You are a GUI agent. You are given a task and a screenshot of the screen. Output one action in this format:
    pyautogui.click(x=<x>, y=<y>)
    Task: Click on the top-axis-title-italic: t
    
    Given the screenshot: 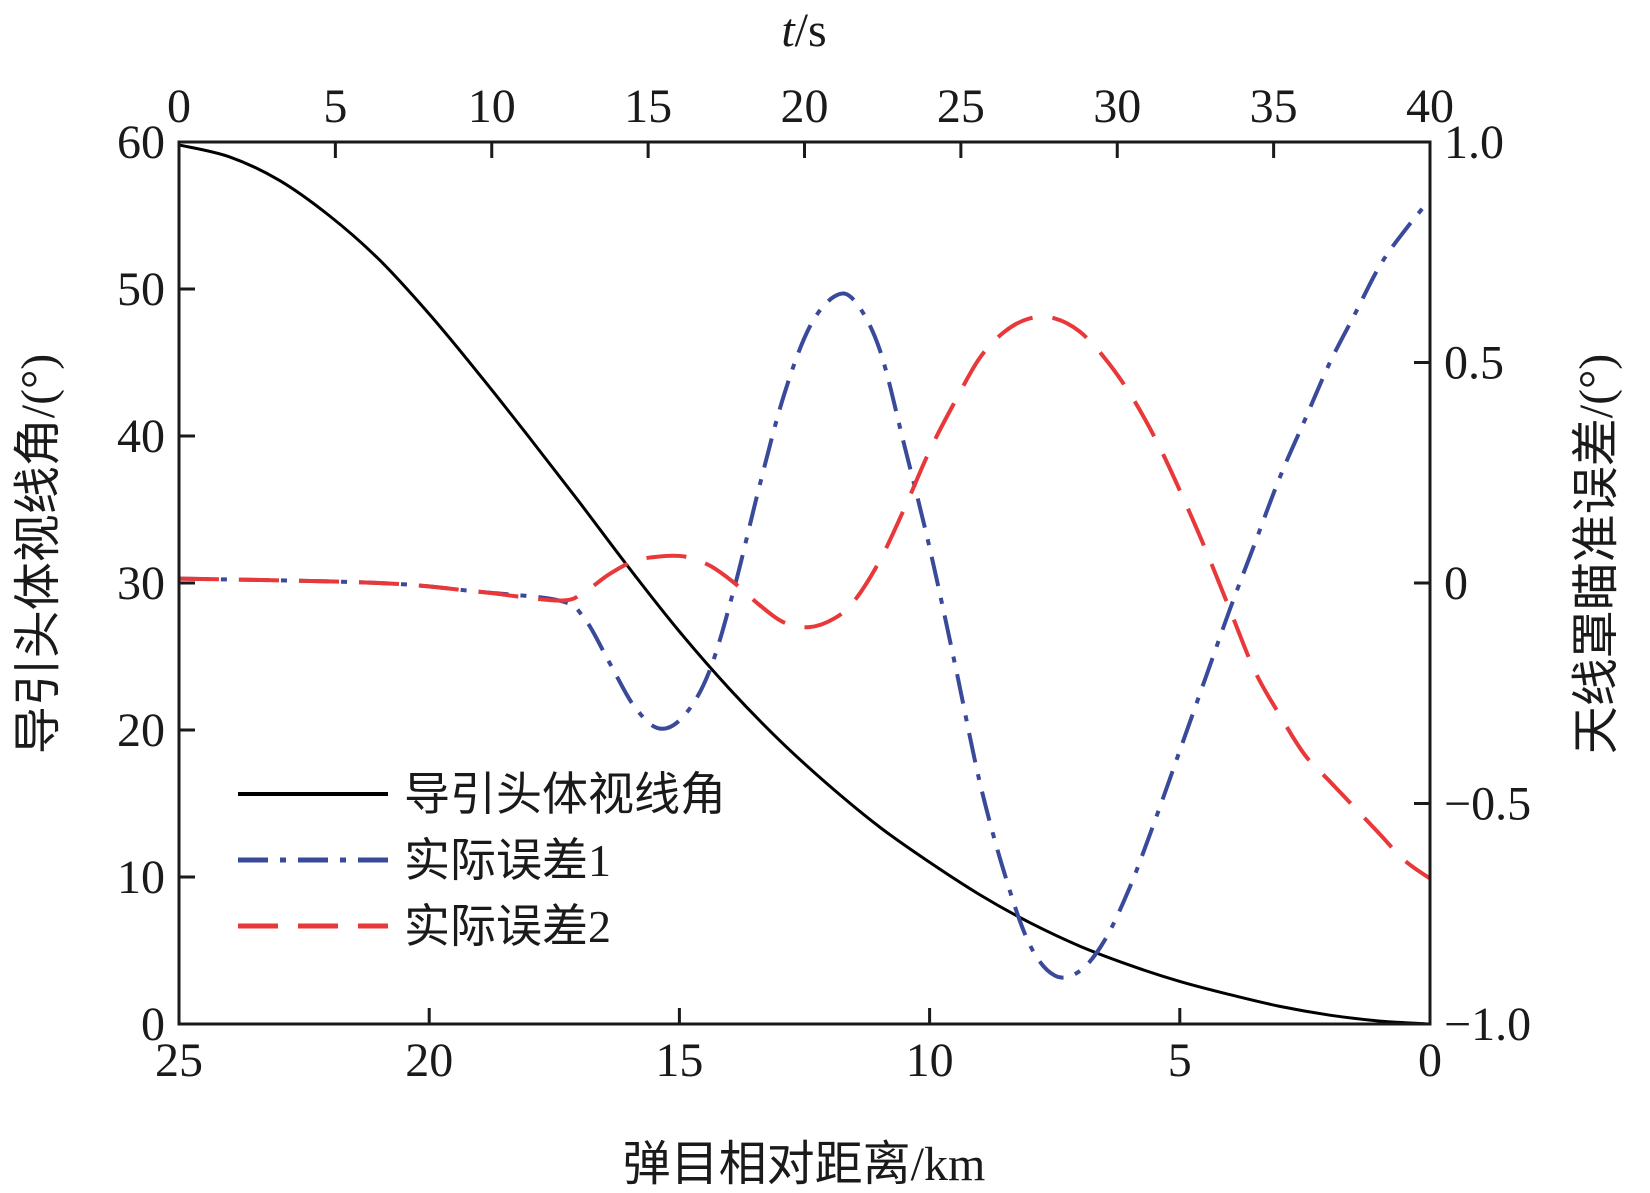 What is the action you would take?
    pyautogui.click(x=788, y=30)
    